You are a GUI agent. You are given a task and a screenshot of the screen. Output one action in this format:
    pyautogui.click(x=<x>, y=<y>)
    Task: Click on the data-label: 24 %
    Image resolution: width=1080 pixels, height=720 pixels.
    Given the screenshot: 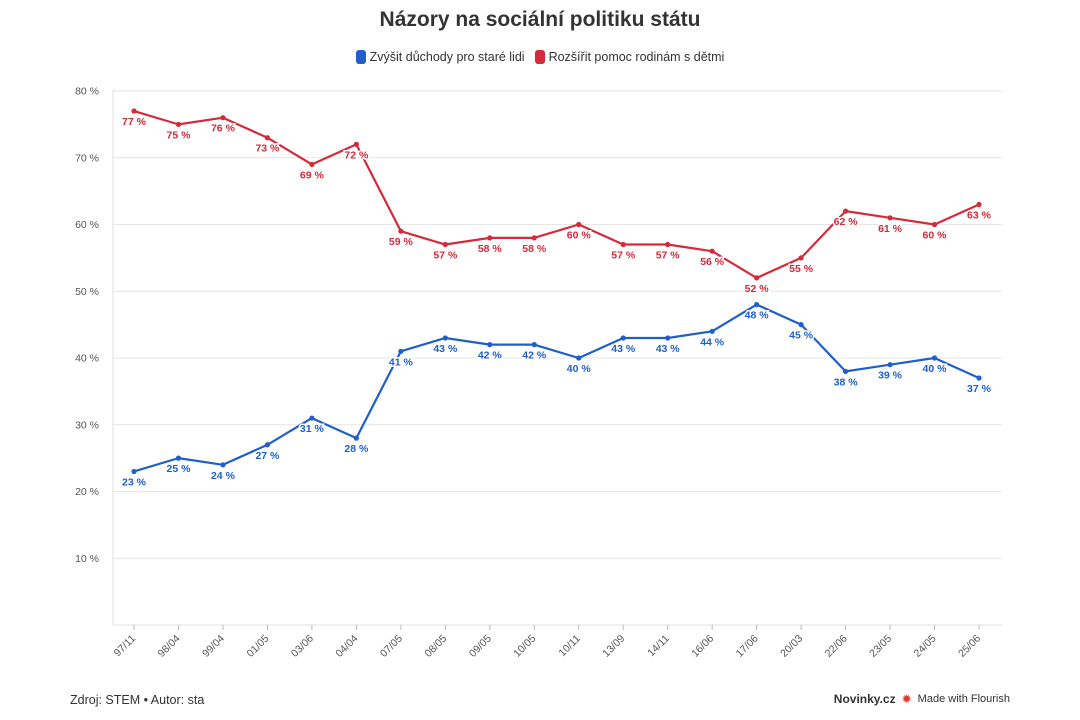 What is the action you would take?
    pyautogui.click(x=223, y=476)
    